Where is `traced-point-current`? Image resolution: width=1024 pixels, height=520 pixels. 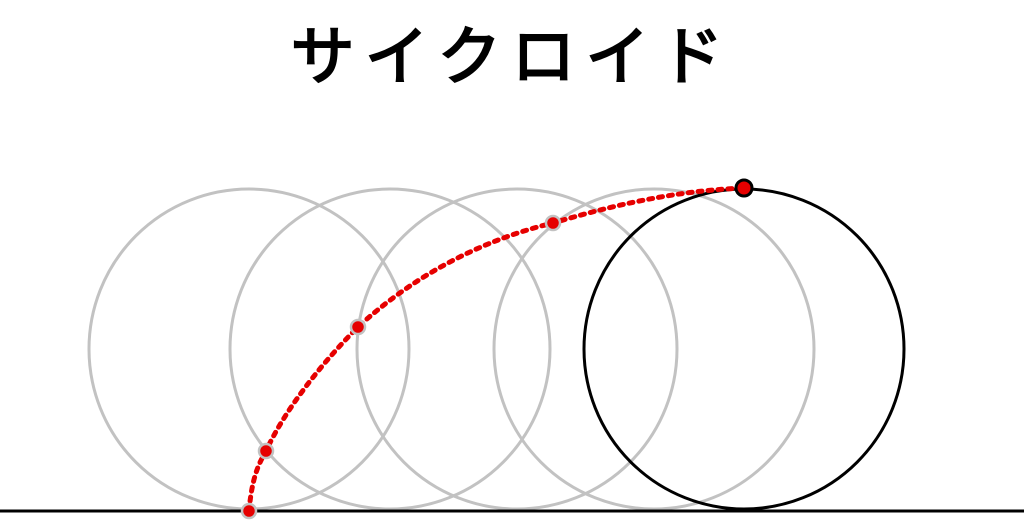
traced-point-current is located at coordinates (744, 188).